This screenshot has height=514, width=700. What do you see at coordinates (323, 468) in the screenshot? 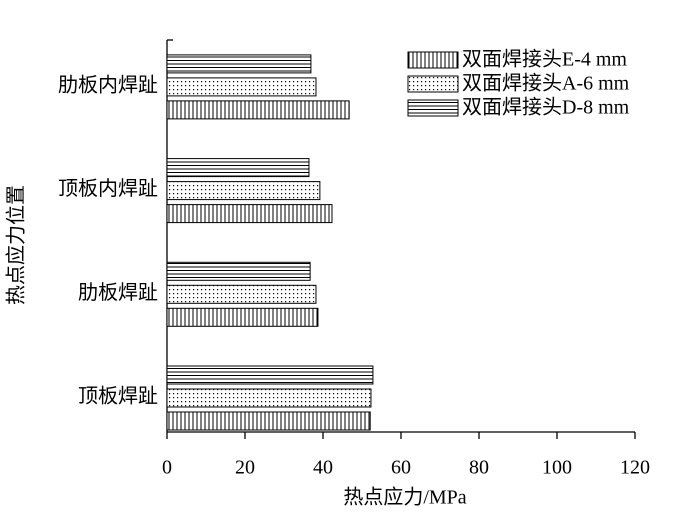
I see `x-tick-label: 40` at bounding box center [323, 468].